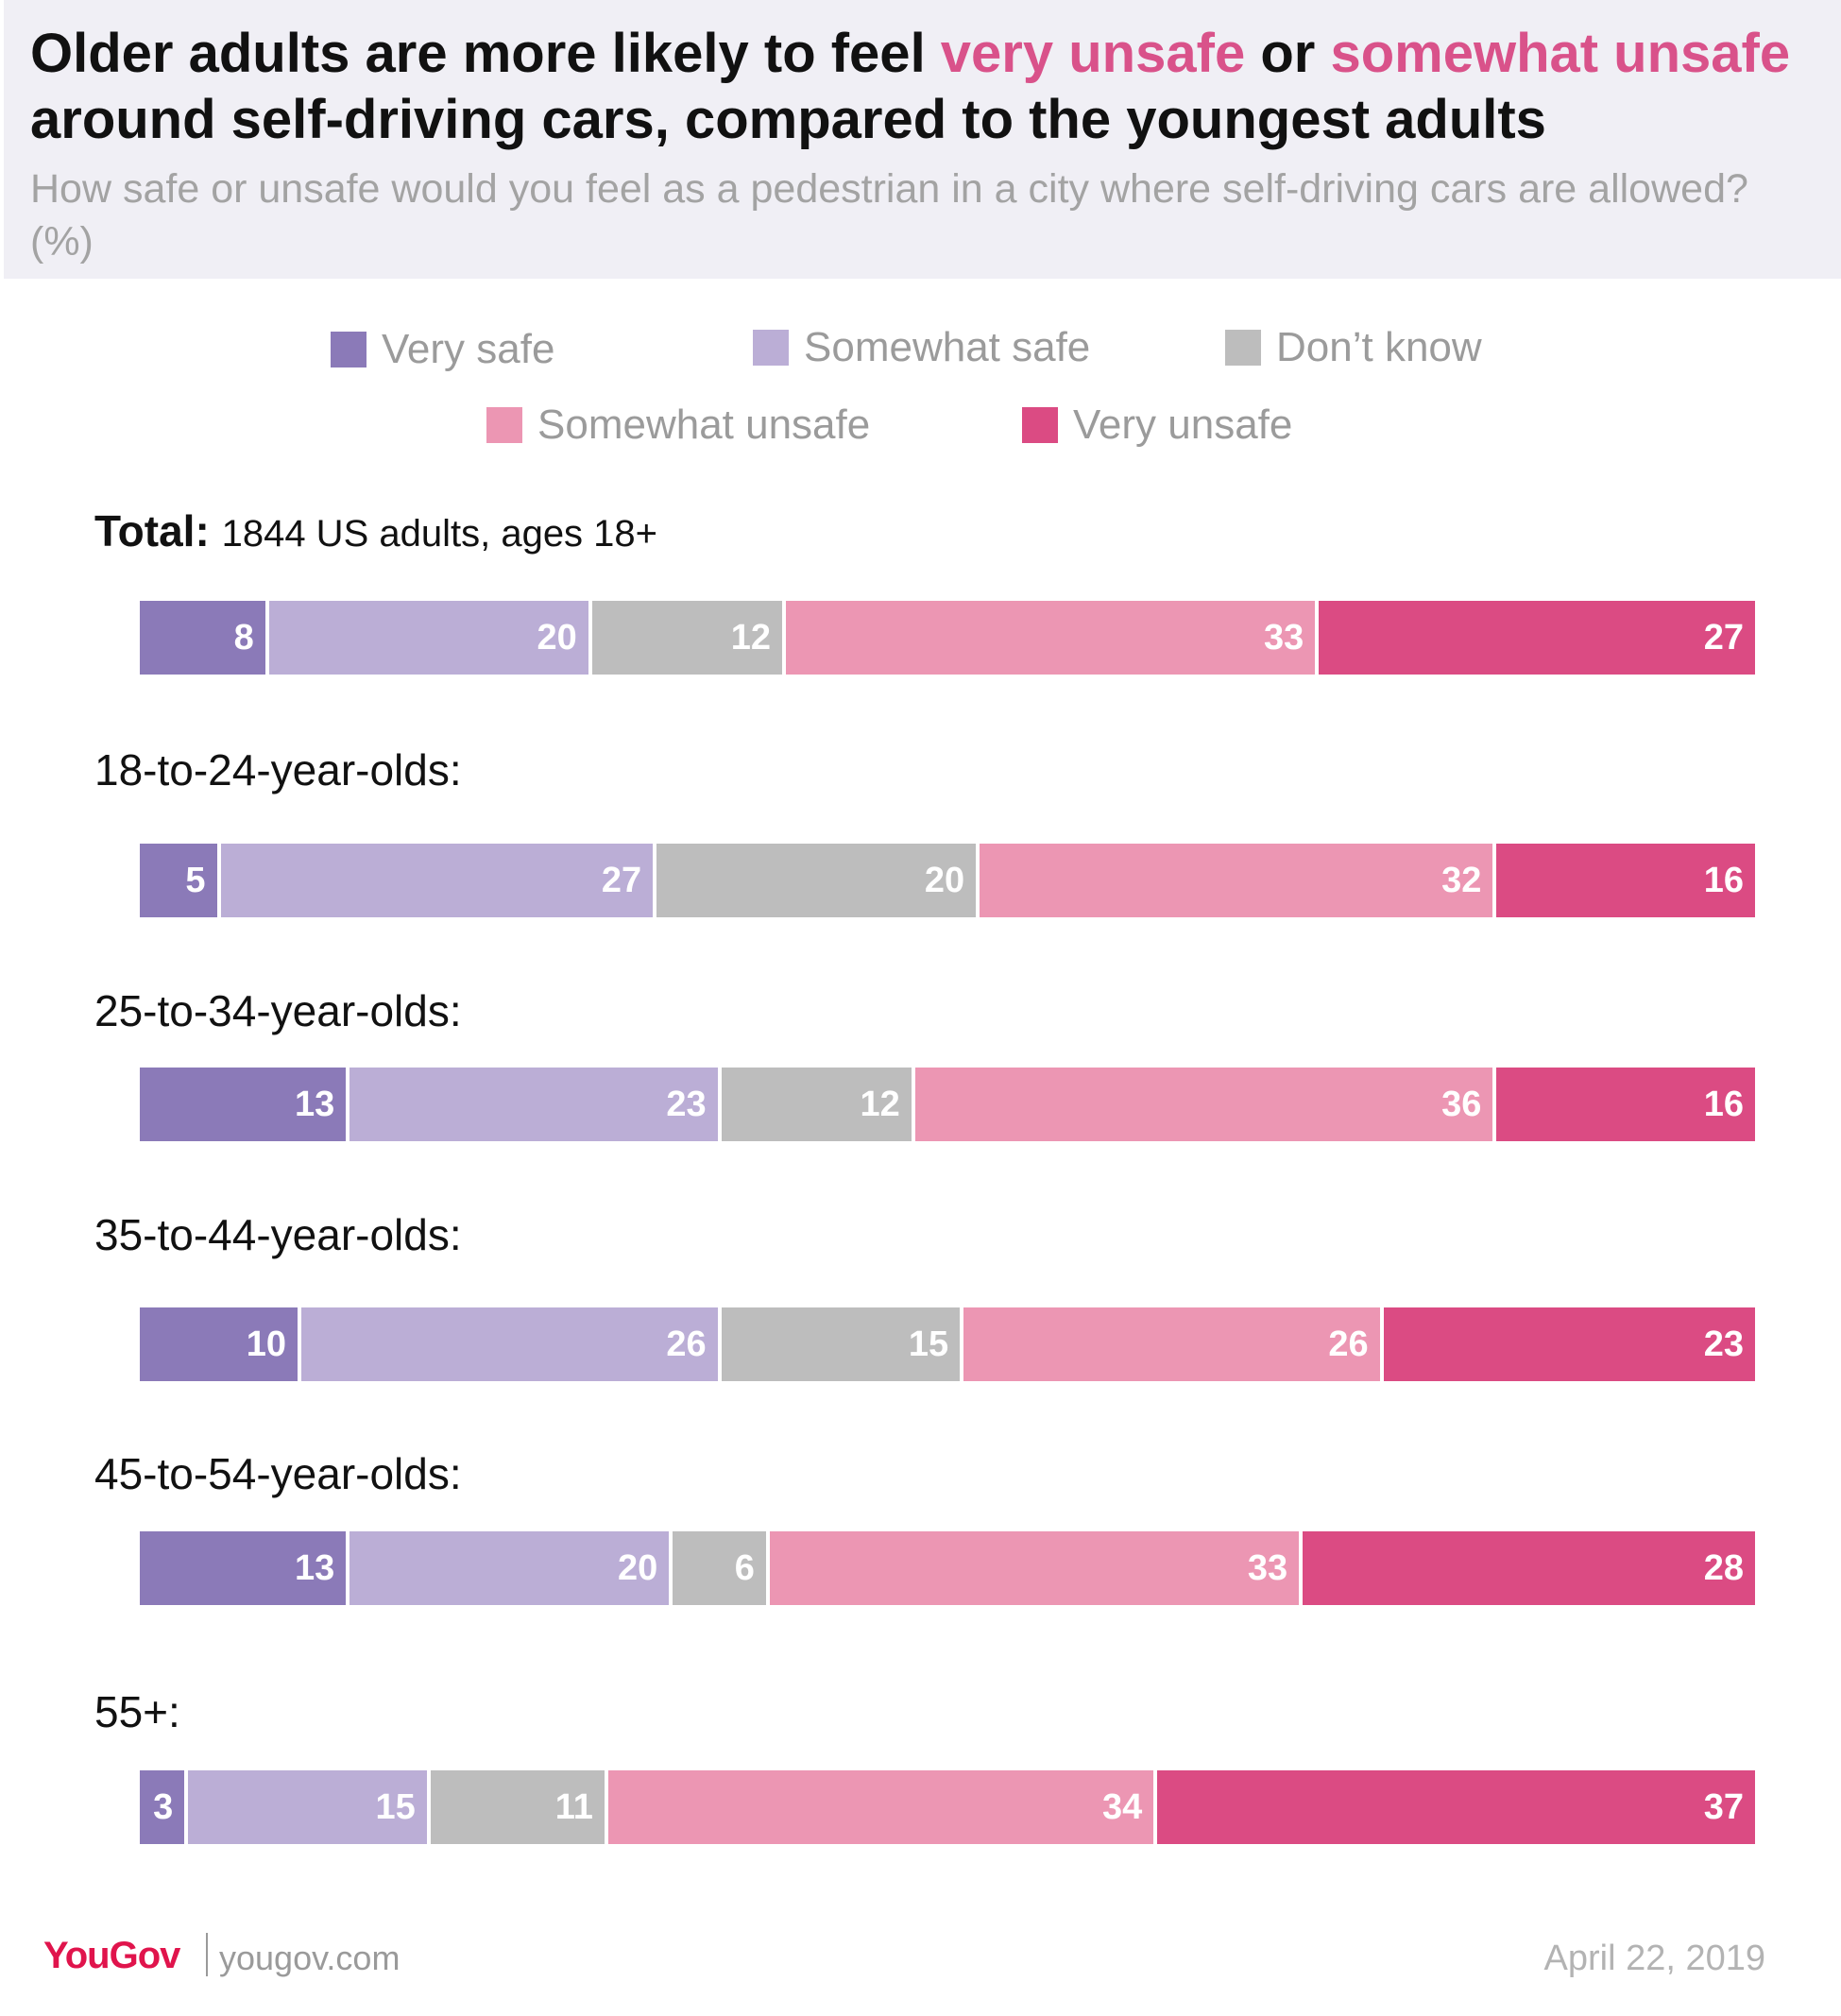 This screenshot has height=2016, width=1841. I want to click on group-label-25-34: 25-to-34-year-olds:, so click(278, 1010).